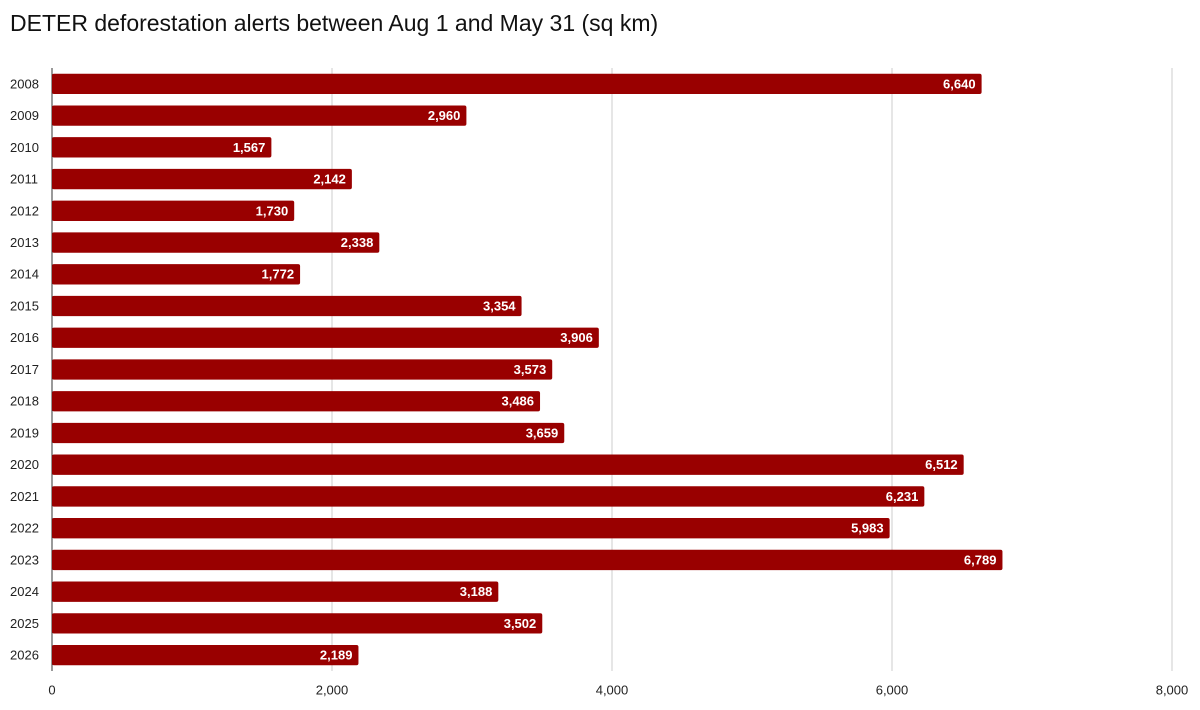 This screenshot has width=1200, height=710. Describe the element at coordinates (867, 528) in the screenshot. I see `value-label: 5,983` at that location.